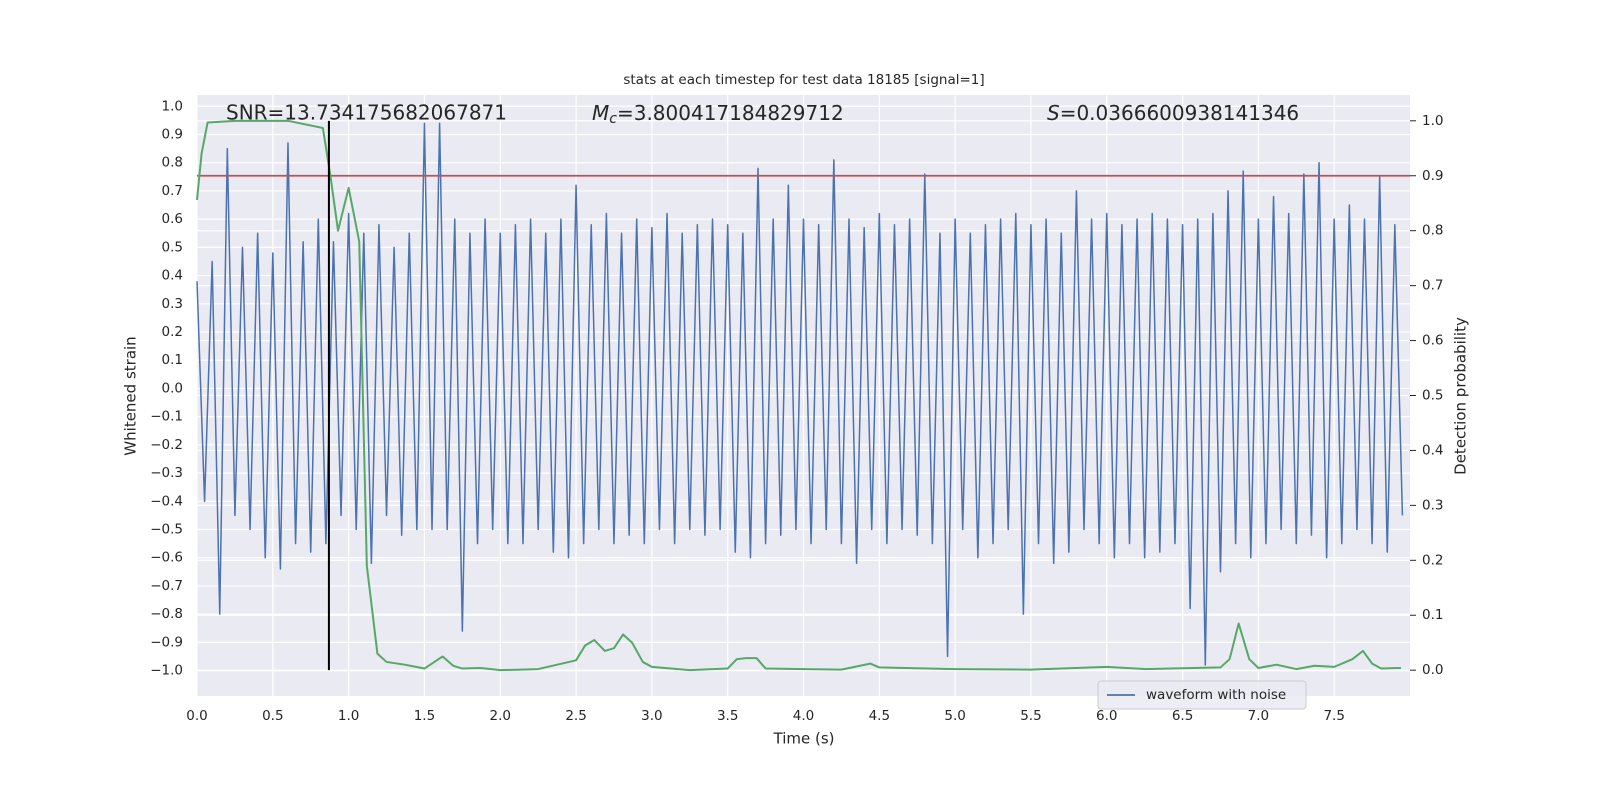 The height and width of the screenshot is (800, 1600). I want to click on annotation-subscript: c, so click(613, 119).